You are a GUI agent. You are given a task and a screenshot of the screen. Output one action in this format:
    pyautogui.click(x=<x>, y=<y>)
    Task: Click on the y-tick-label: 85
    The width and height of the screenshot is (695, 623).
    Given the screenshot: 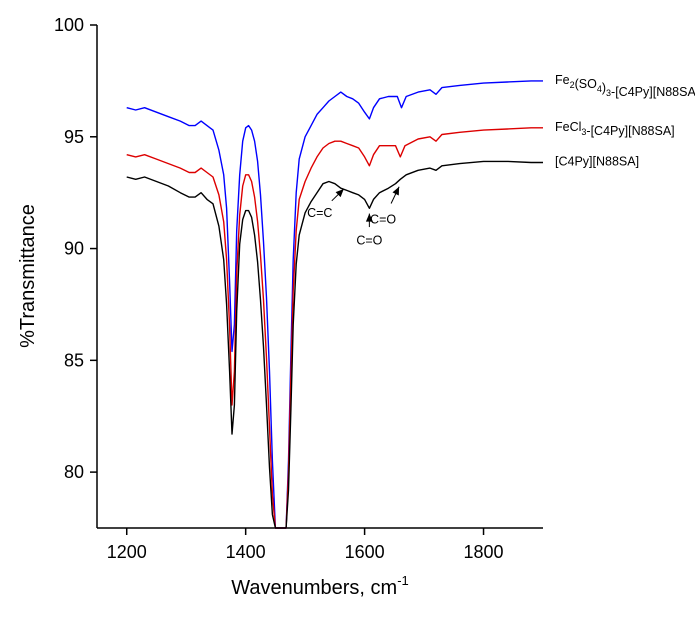 What is the action you would take?
    pyautogui.click(x=74, y=360)
    